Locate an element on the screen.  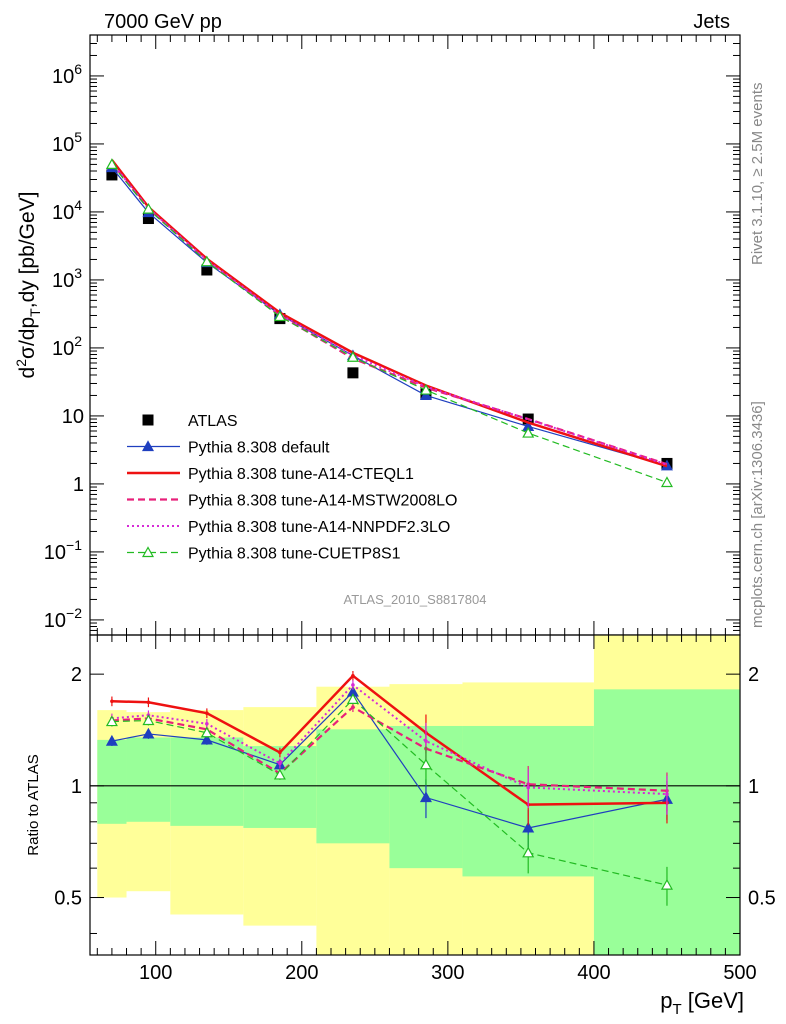
main-y-tick-labels: 10⁻² 10⁻¹ 1 10 10² 10³ 10⁴ 10⁵ 10⁶ is located at coordinates (64, 346).